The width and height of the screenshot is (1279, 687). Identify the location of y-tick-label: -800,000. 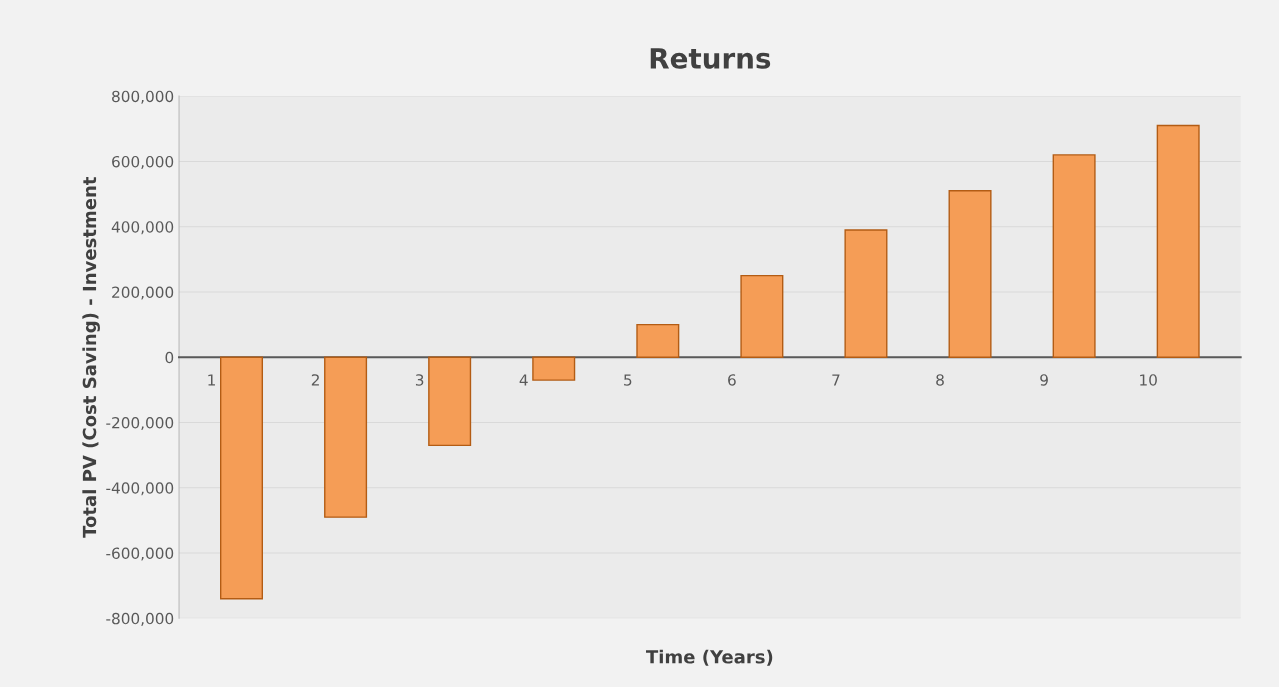
(140, 619).